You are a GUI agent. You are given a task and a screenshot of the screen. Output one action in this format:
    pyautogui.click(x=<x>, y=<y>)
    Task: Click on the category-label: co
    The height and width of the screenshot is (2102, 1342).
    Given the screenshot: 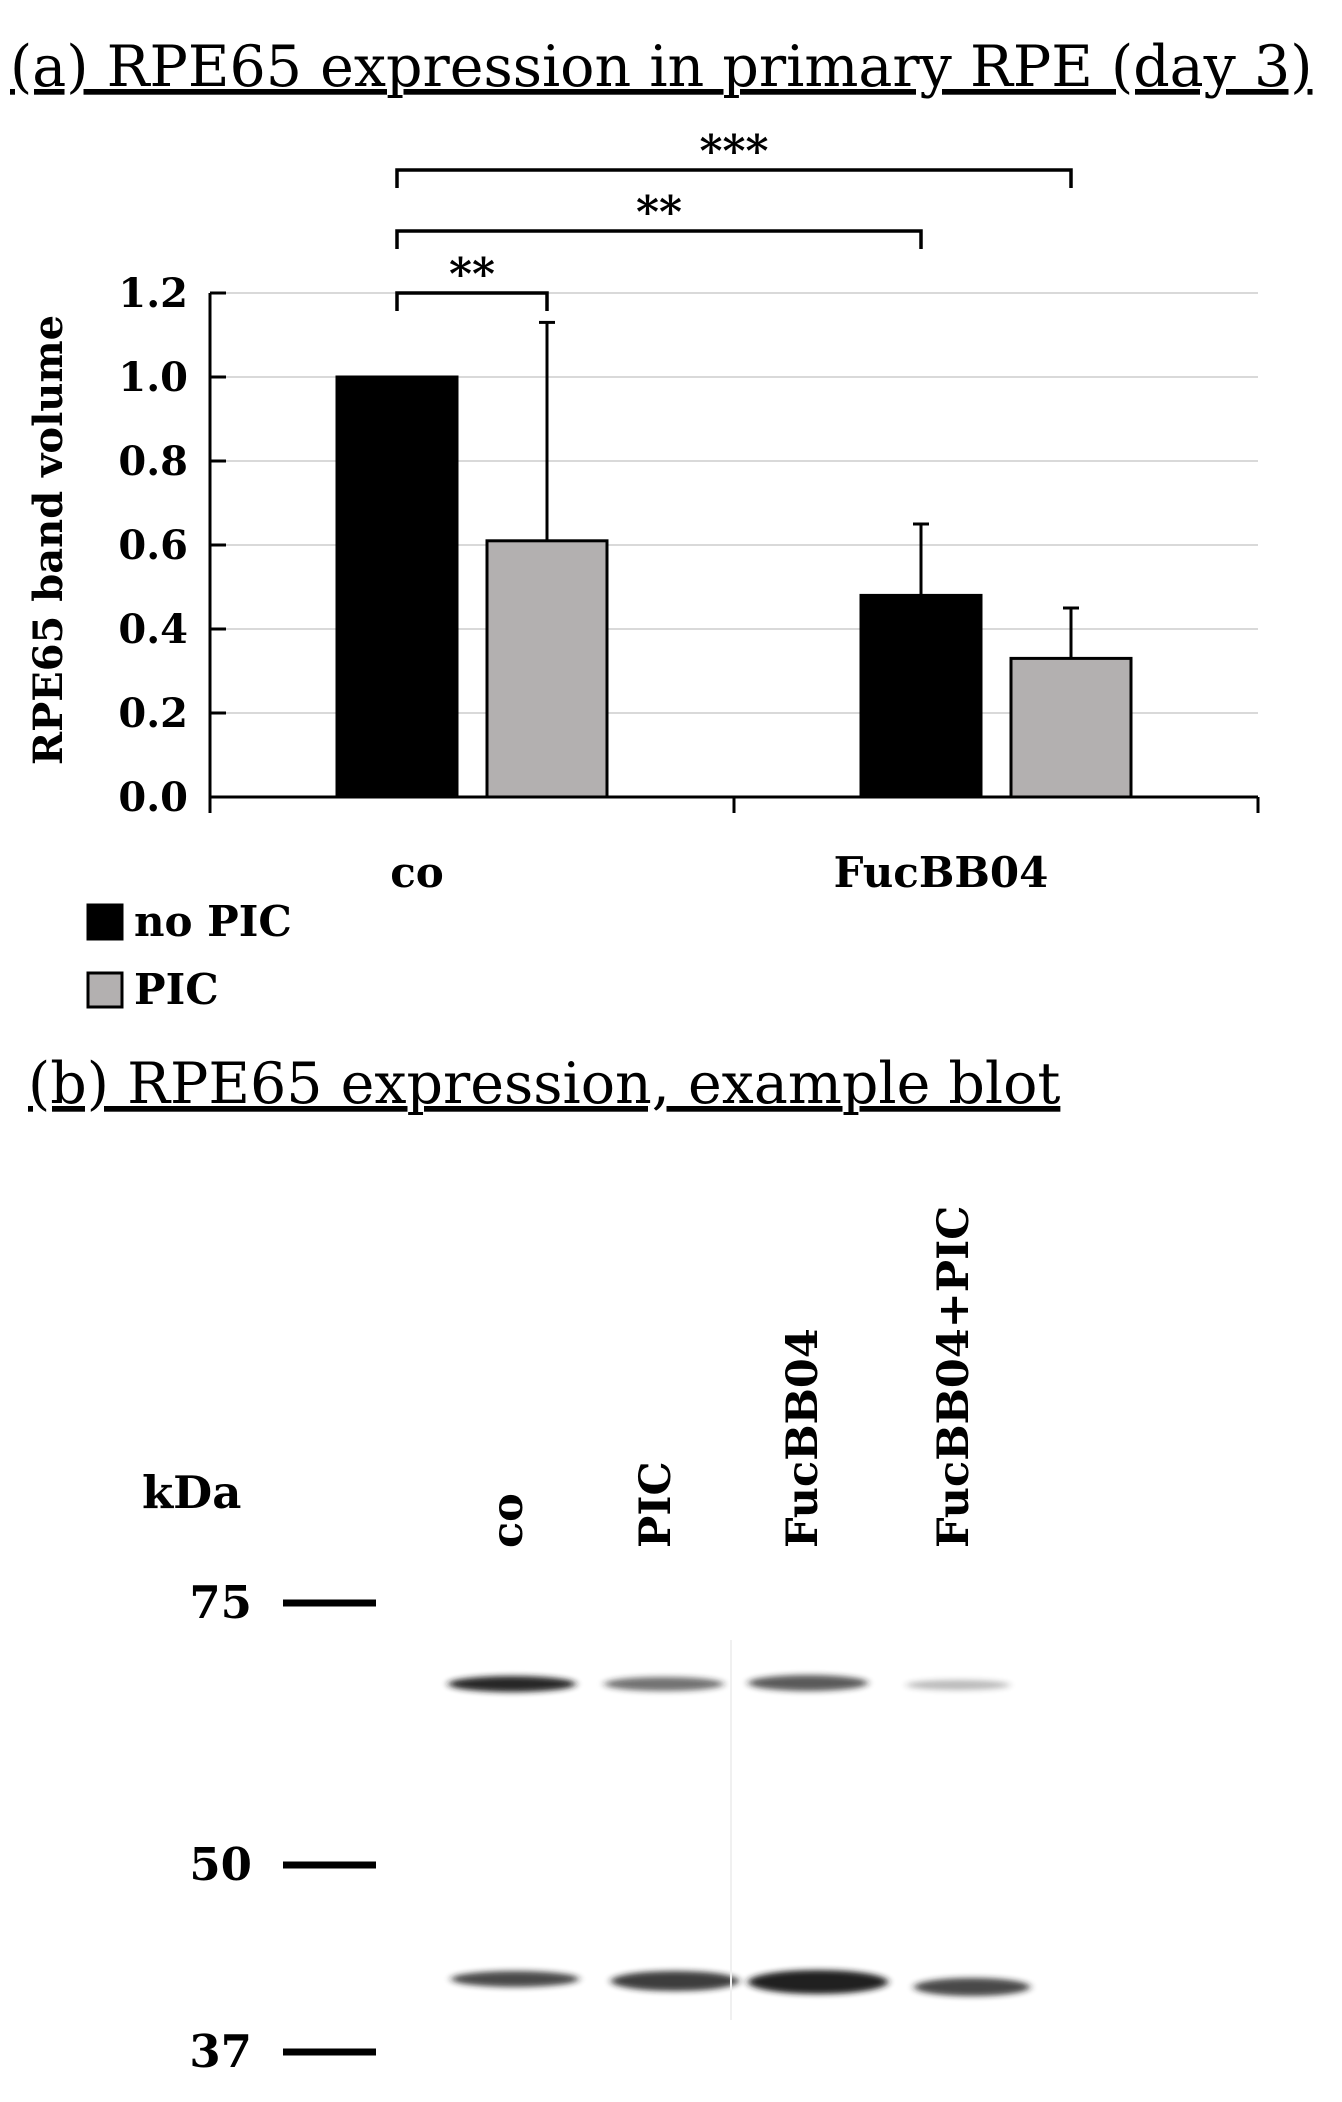 What is the action you would take?
    pyautogui.click(x=417, y=872)
    